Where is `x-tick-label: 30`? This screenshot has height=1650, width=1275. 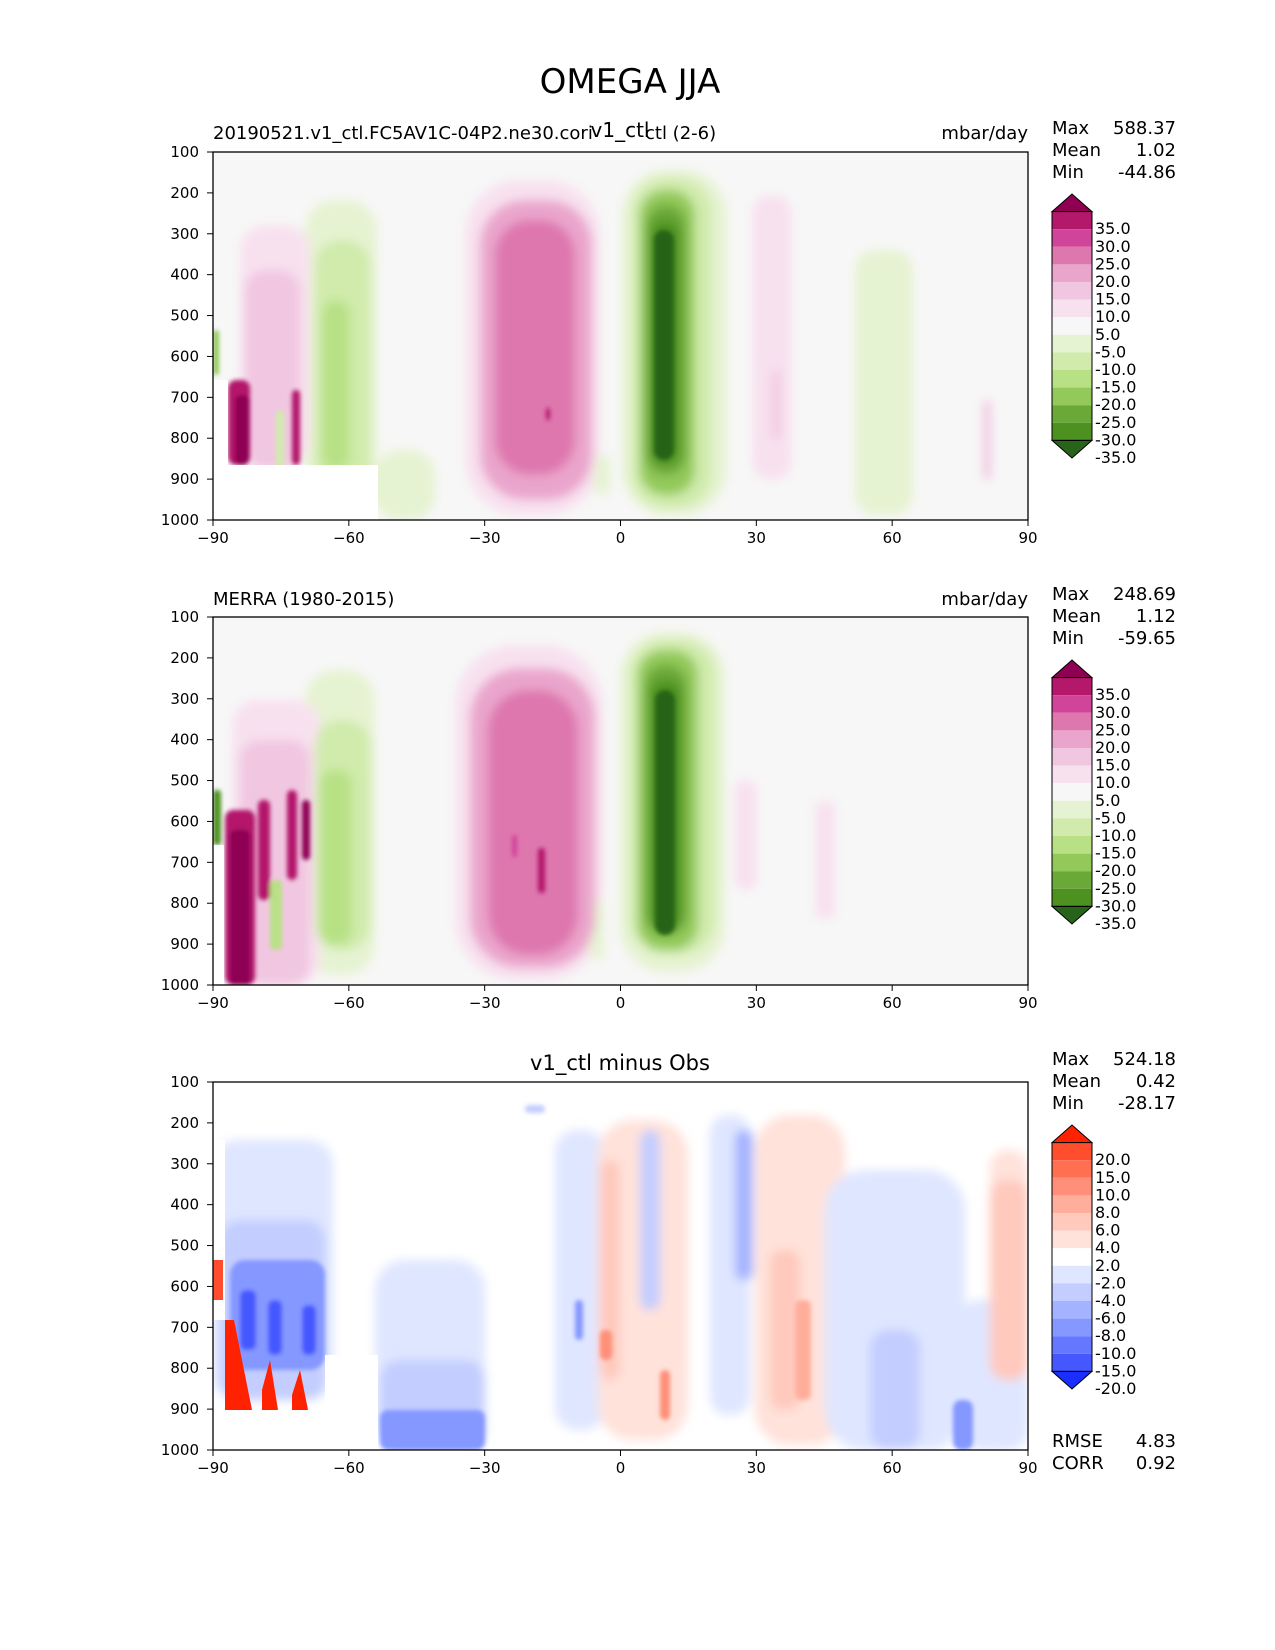 x-tick-label: 30 is located at coordinates (756, 1003).